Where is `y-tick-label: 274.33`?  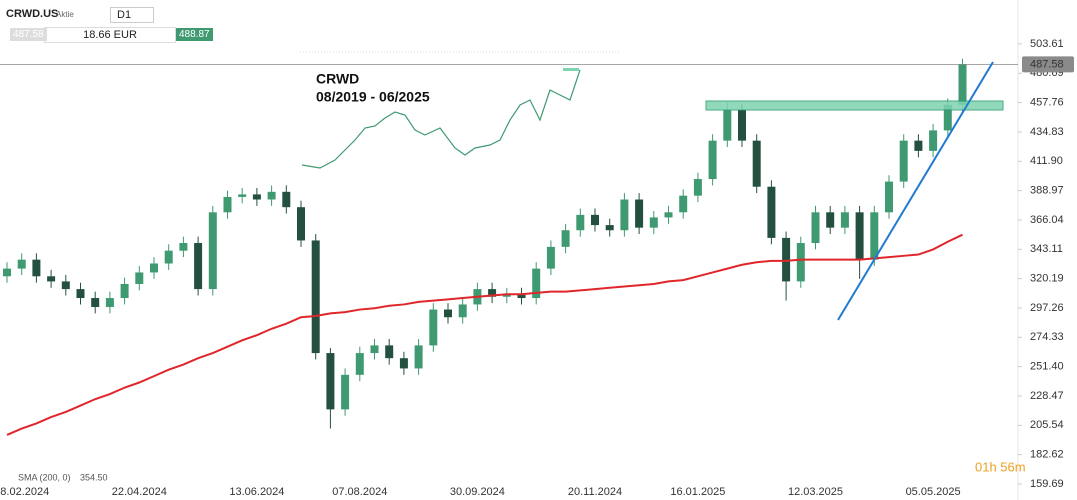
y-tick-label: 274.33 is located at coordinates (1047, 337).